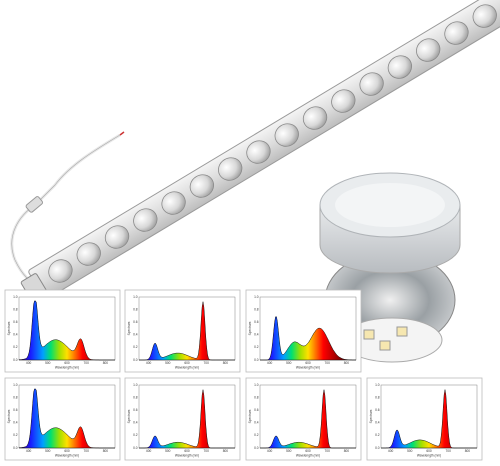  What do you see at coordinates (390, 205) in the screenshot?
I see `lens-highlight` at bounding box center [390, 205].